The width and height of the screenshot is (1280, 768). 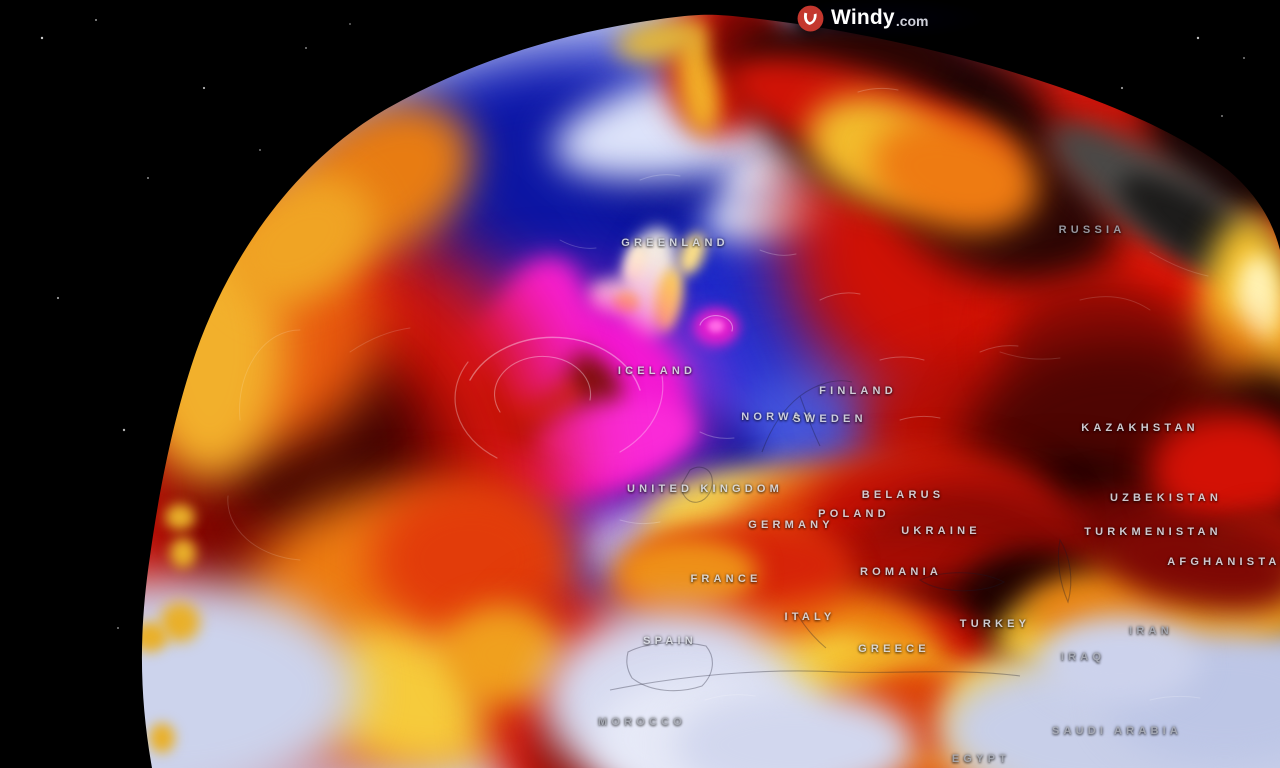 I want to click on country-label: AFGHANISTAN, so click(x=1223, y=562).